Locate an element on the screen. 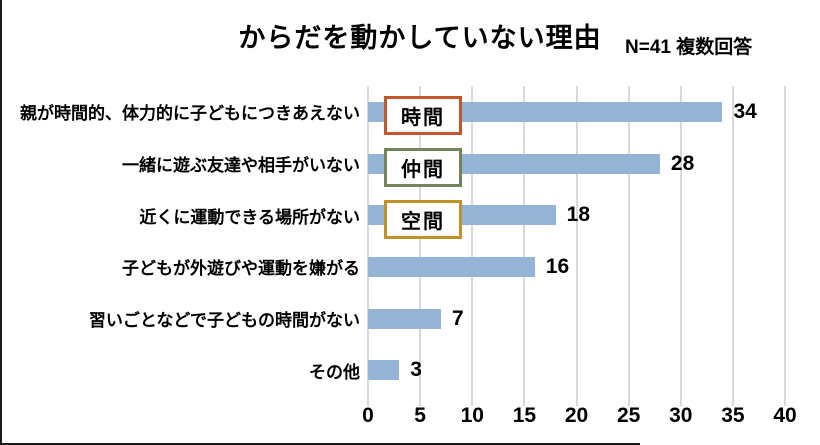 The height and width of the screenshot is (445, 820). bar-row: 7 is located at coordinates (576, 319).